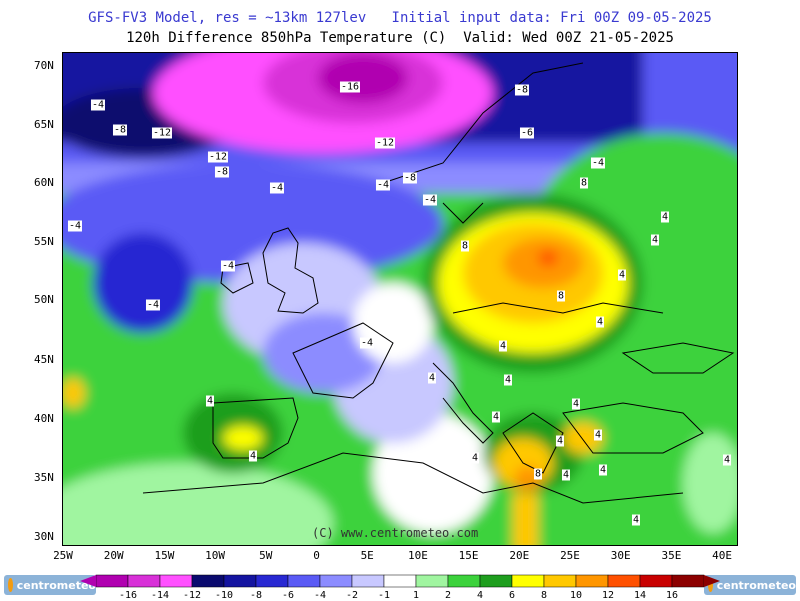 The width and height of the screenshot is (800, 601). What do you see at coordinates (640, 595) in the screenshot?
I see `colorbar-label: 14` at bounding box center [640, 595].